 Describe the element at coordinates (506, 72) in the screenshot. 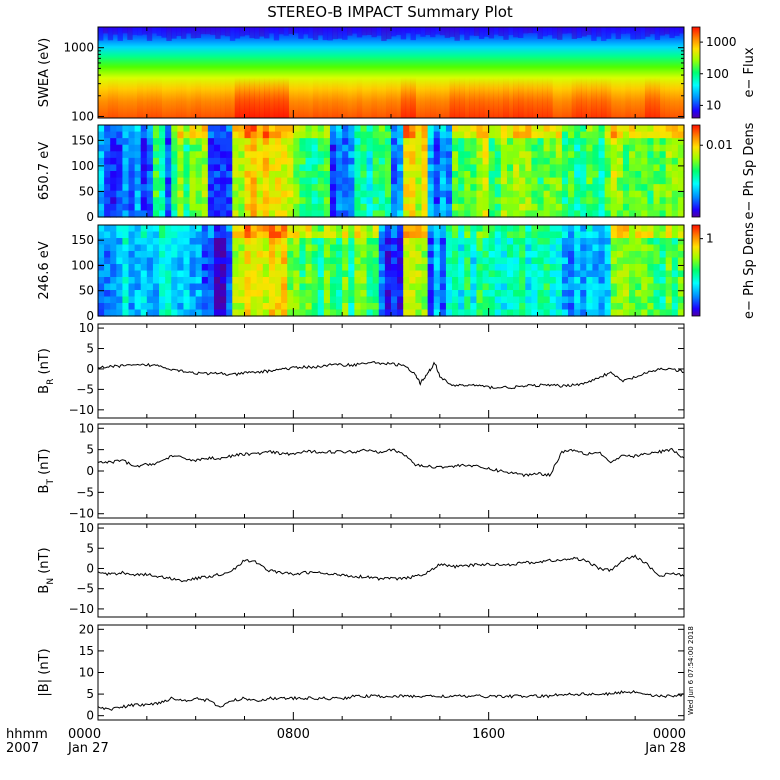

I see `swea-flux-column` at that location.